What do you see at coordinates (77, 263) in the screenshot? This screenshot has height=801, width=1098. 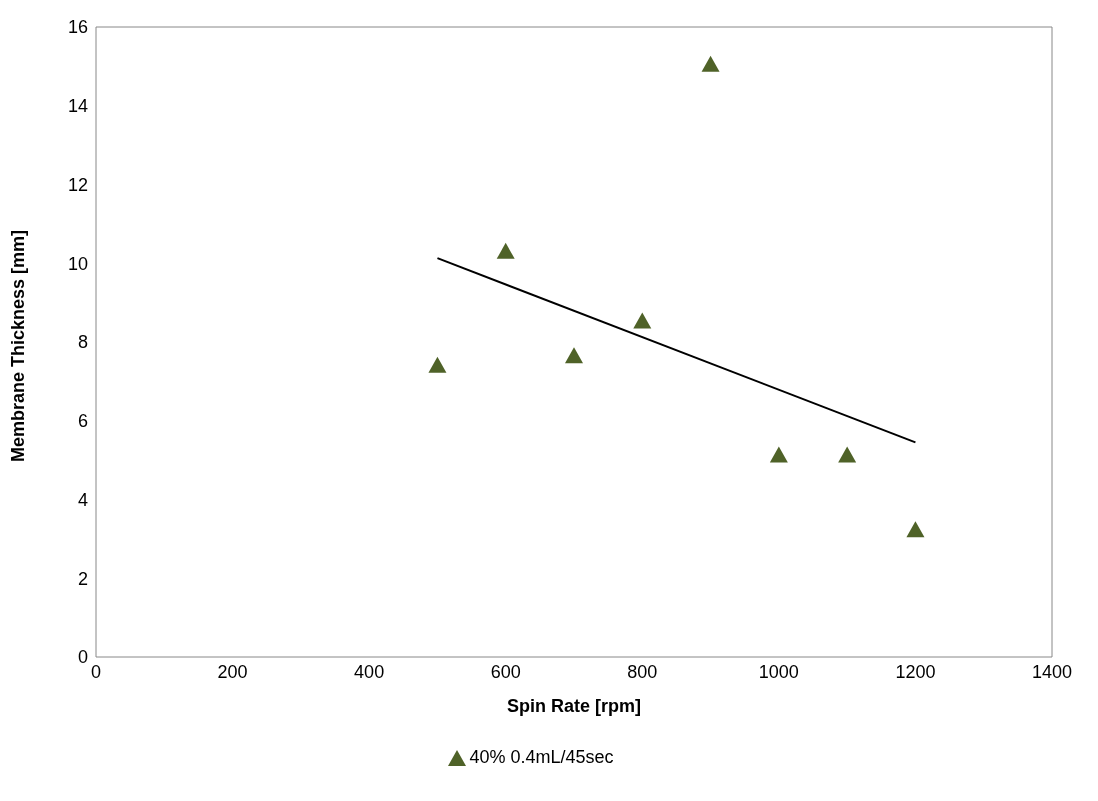 I see `y-tick-label: 10` at bounding box center [77, 263].